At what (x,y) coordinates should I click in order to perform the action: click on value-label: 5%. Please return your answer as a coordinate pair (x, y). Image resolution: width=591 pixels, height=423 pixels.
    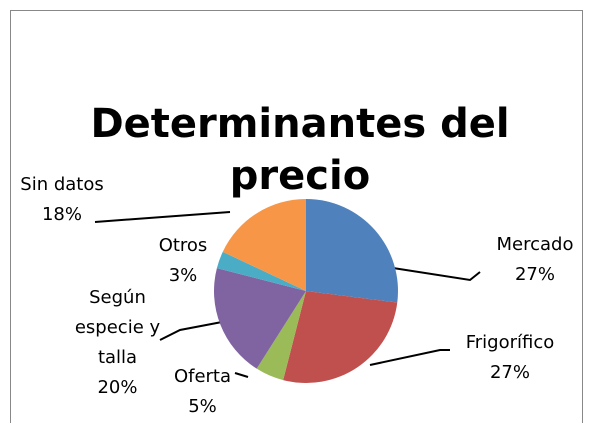
    Looking at the image, I should click on (202, 406).